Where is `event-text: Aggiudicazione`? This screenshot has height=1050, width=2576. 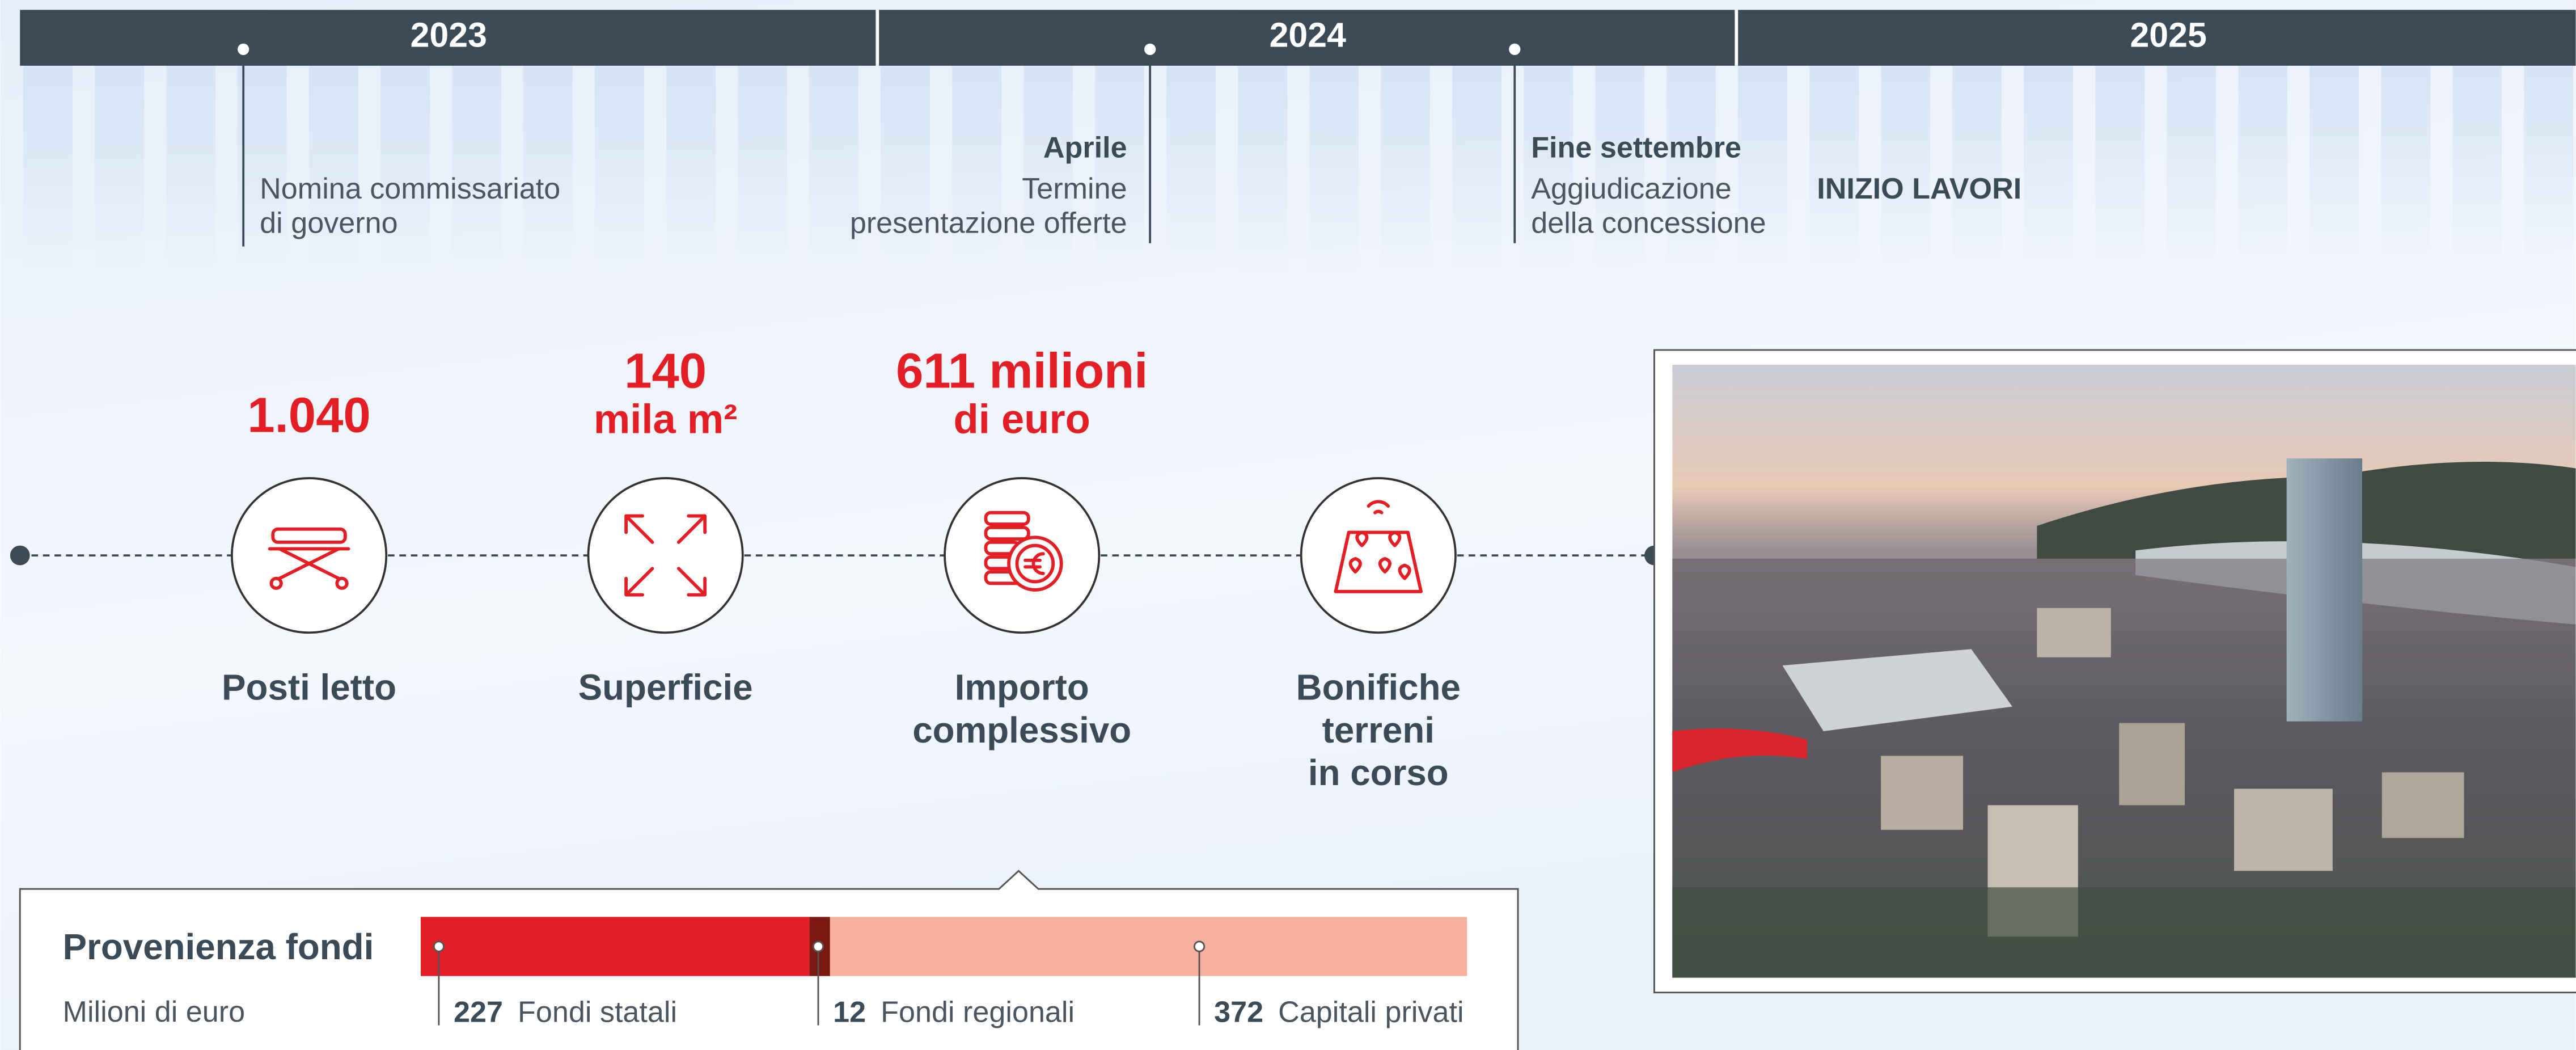
event-text: Aggiudicazione is located at coordinates (1631, 188).